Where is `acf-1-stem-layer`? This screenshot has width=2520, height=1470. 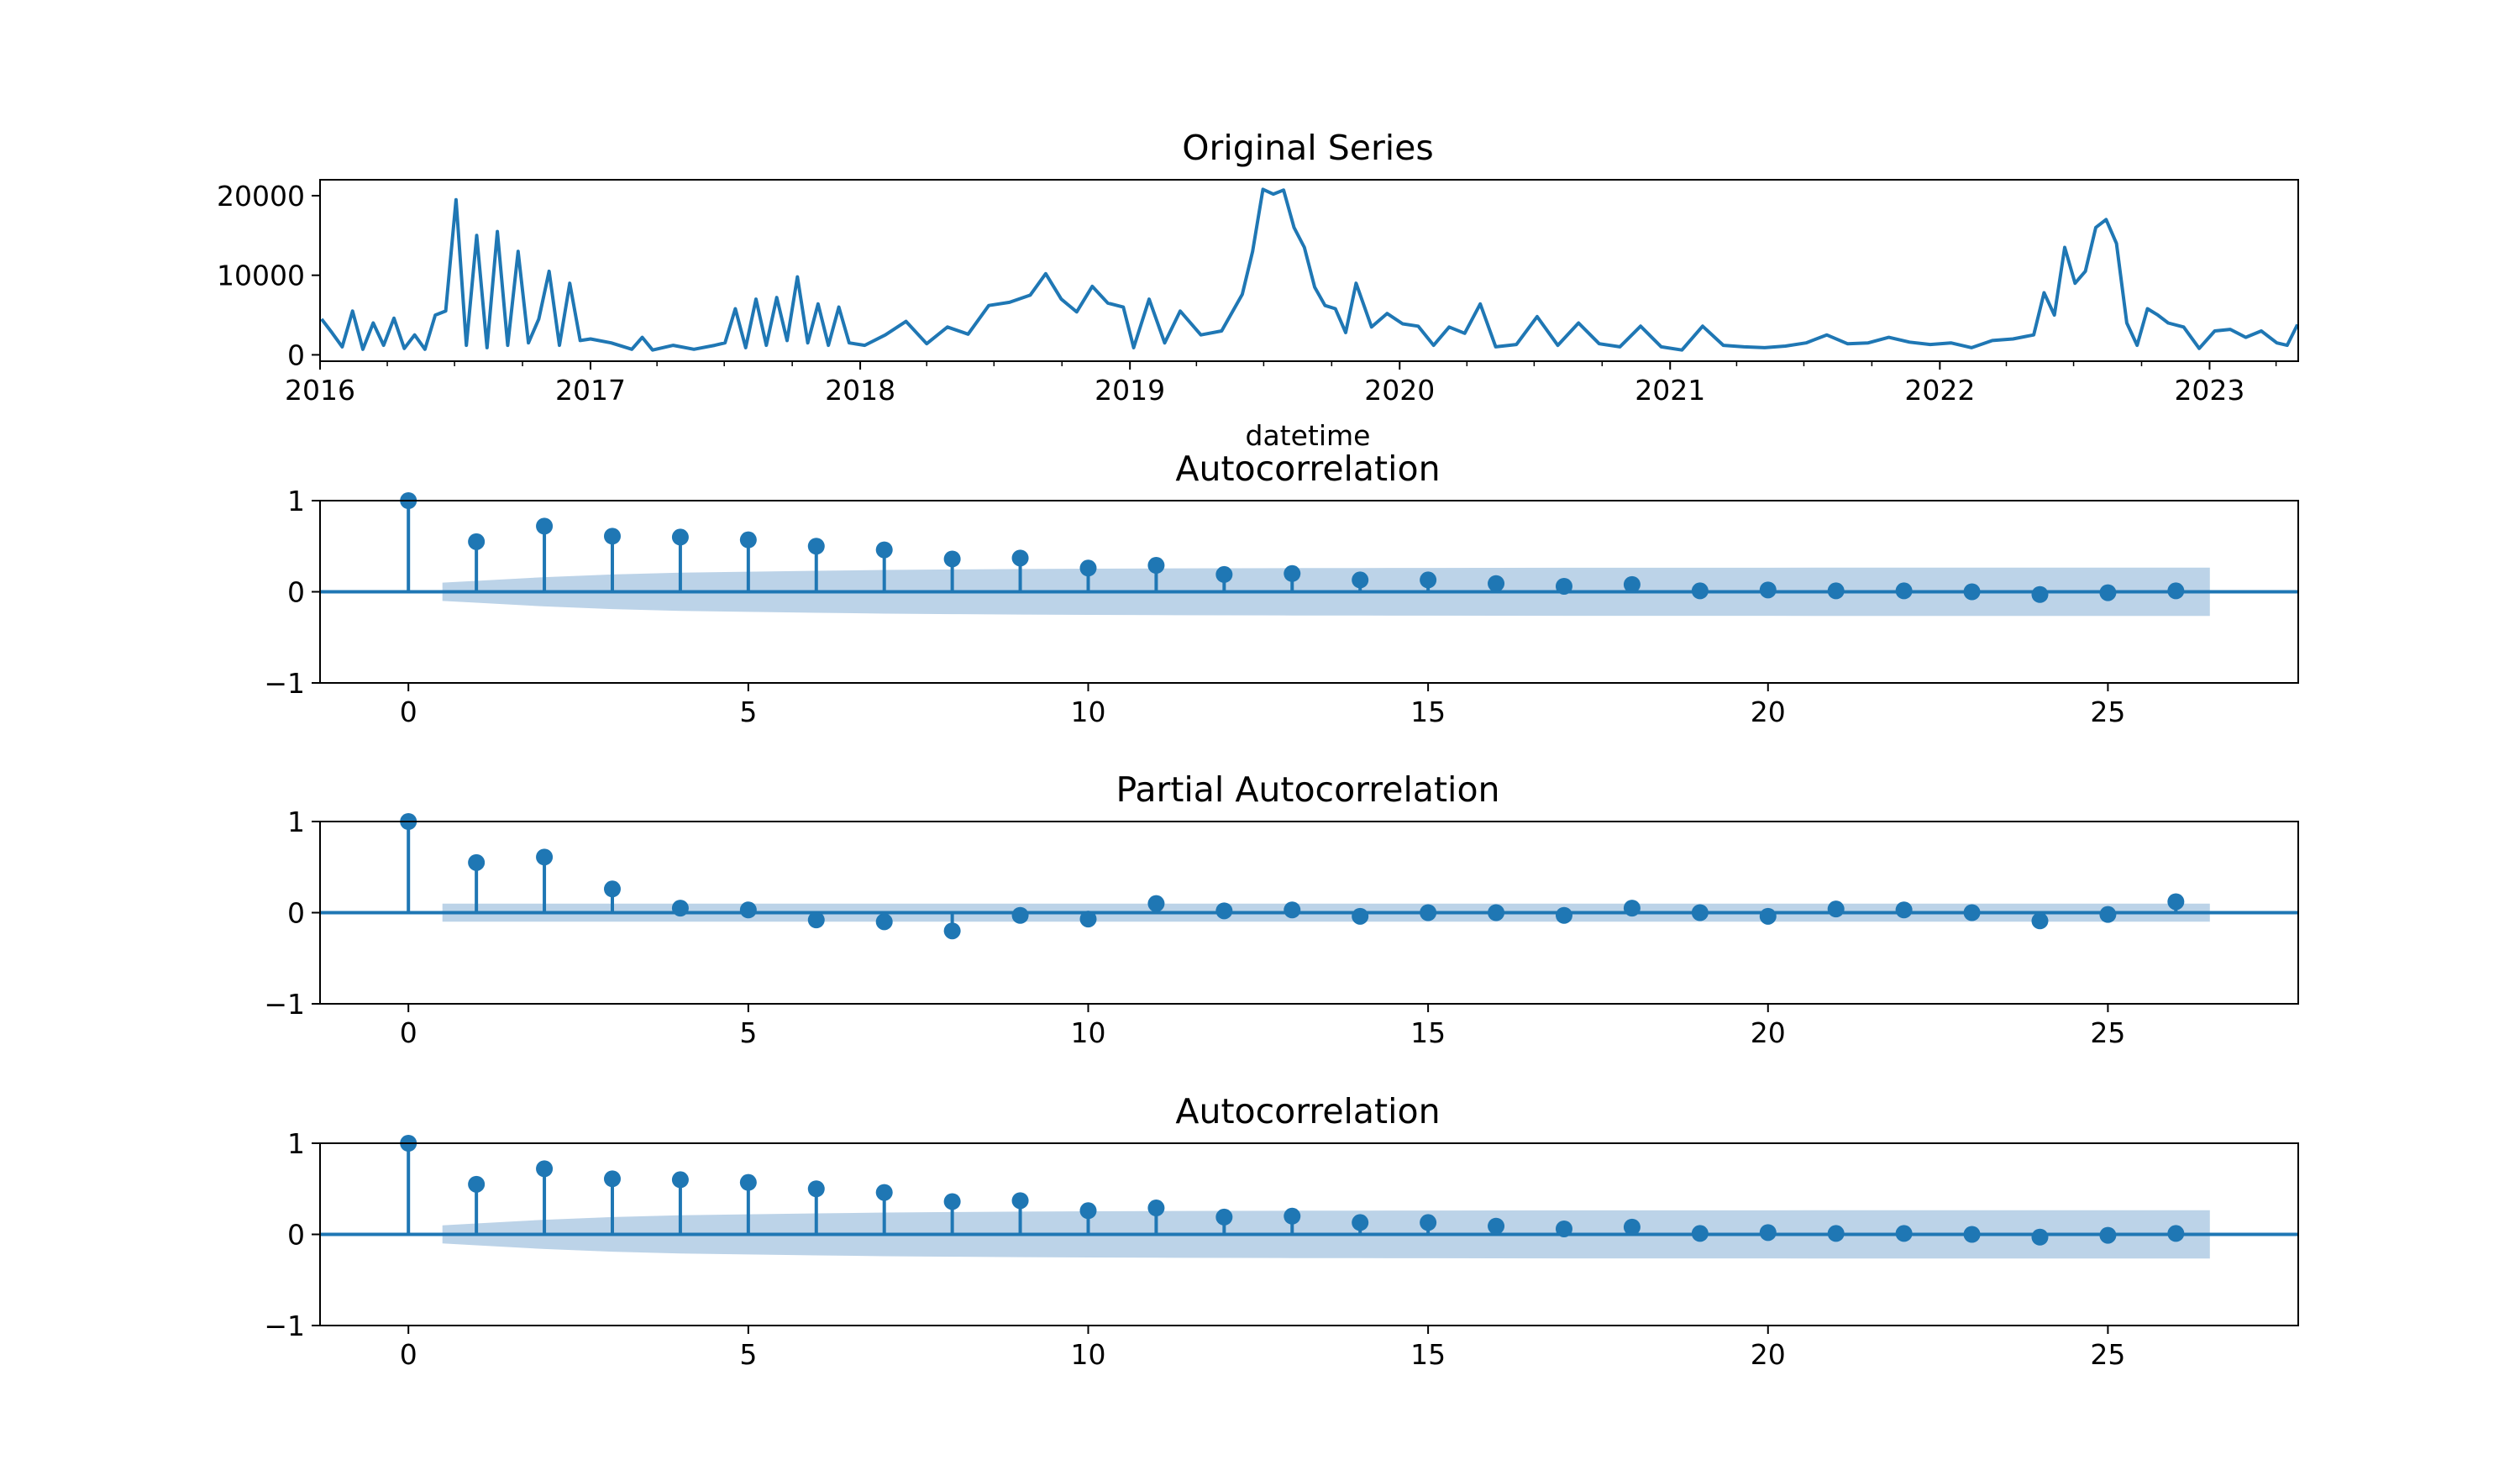 acf-1-stem-layer is located at coordinates (1309, 547).